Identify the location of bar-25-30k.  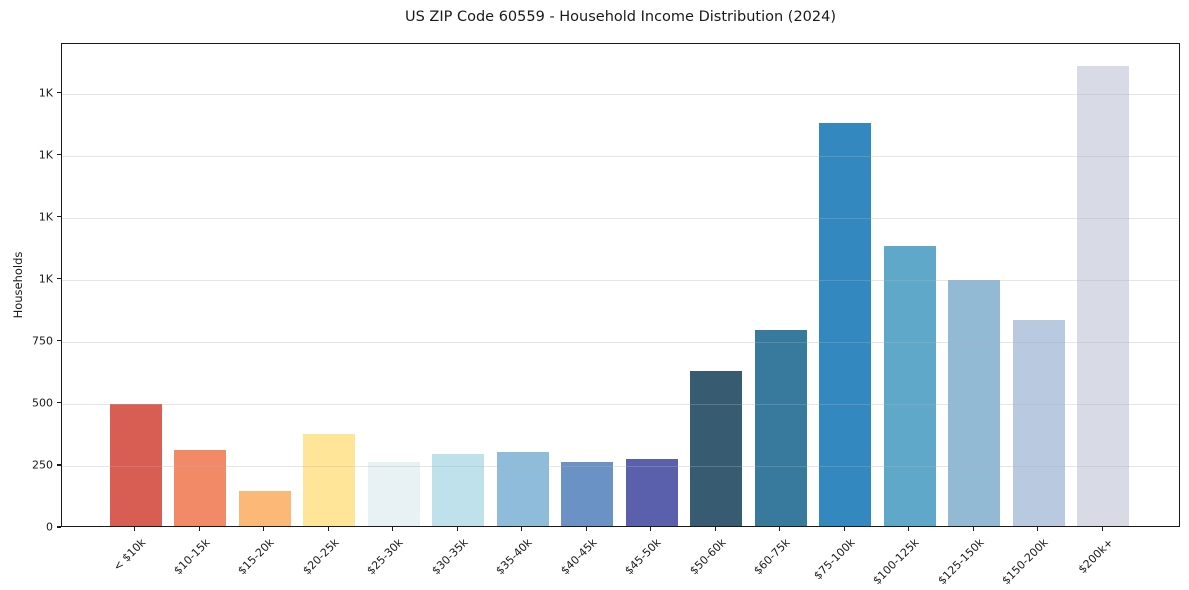
(393, 493).